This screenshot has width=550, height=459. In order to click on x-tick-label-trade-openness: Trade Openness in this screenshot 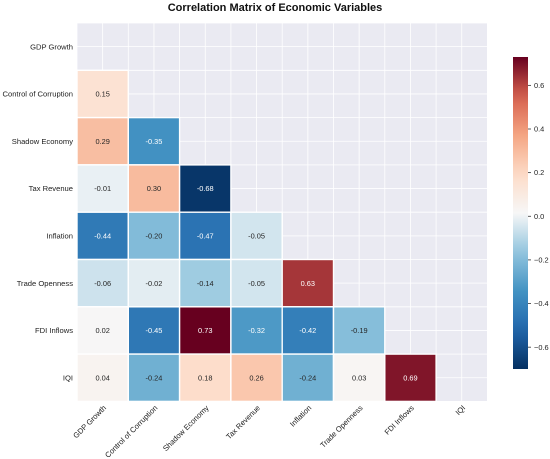, I will do `click(341, 426)`.